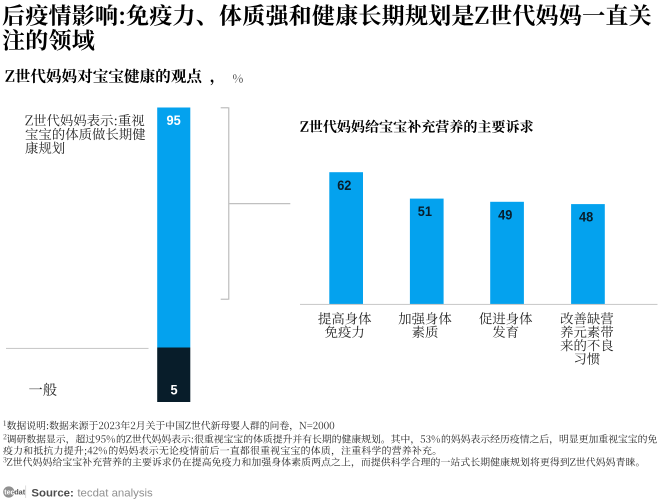 This screenshot has width=660, height=502. Describe the element at coordinates (425, 211) in the screenshot. I see `svg-text: 51` at that location.